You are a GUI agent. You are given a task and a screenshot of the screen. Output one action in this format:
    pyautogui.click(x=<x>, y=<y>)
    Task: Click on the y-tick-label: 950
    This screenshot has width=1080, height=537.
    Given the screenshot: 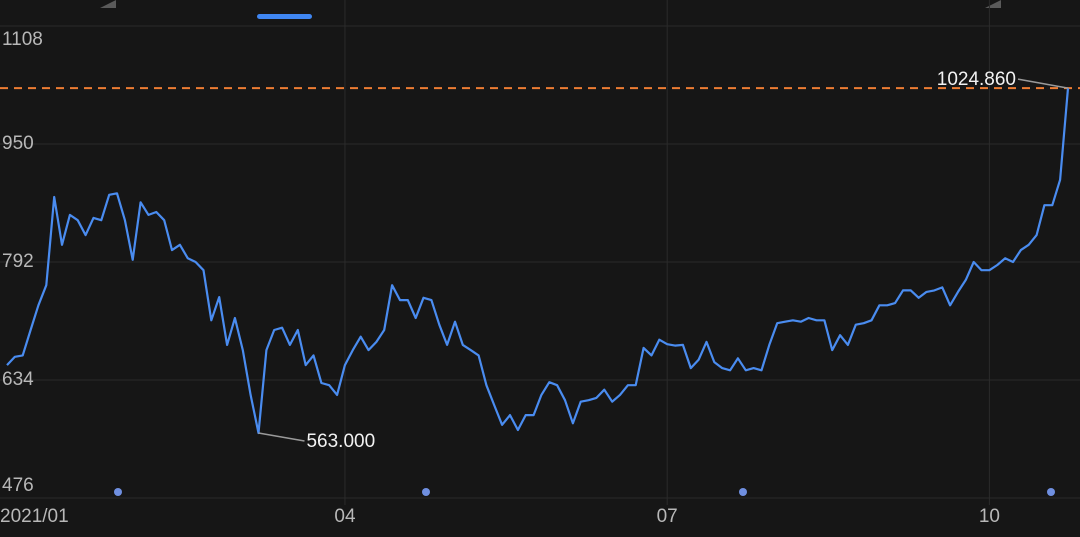 What is the action you would take?
    pyautogui.click(x=18, y=143)
    